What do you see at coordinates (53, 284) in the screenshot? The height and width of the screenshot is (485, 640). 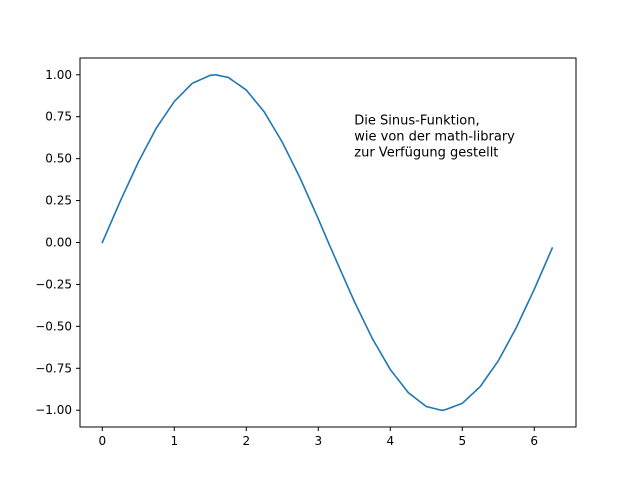 I see `y-tick-label: −0.25` at bounding box center [53, 284].